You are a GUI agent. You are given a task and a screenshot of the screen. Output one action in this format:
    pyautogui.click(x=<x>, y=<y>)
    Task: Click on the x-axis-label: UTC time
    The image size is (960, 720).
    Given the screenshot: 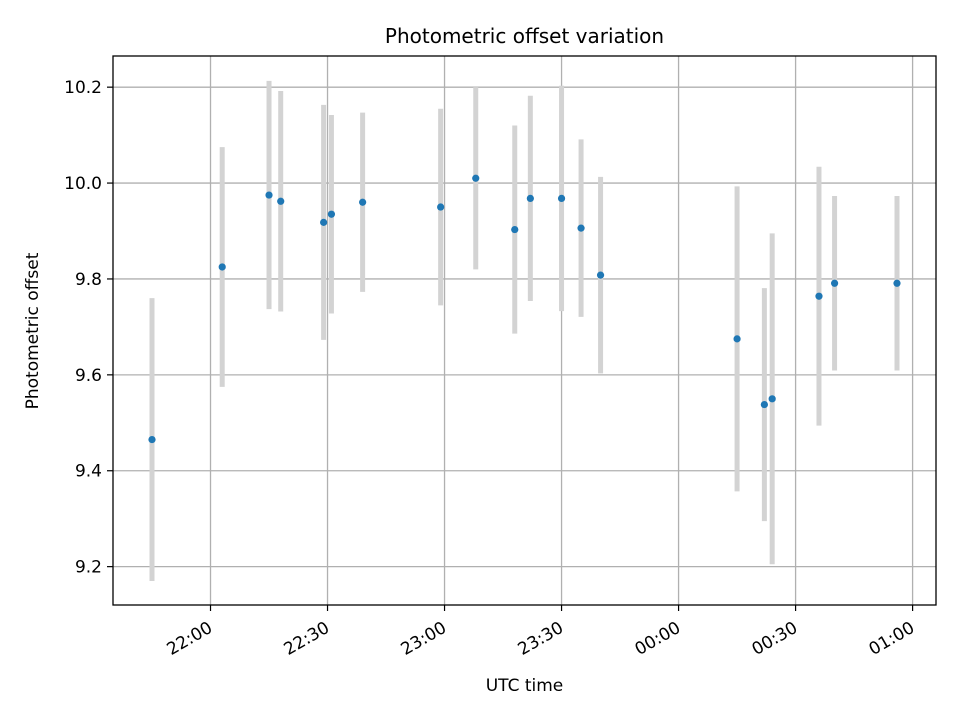 What is the action you would take?
    pyautogui.click(x=525, y=686)
    